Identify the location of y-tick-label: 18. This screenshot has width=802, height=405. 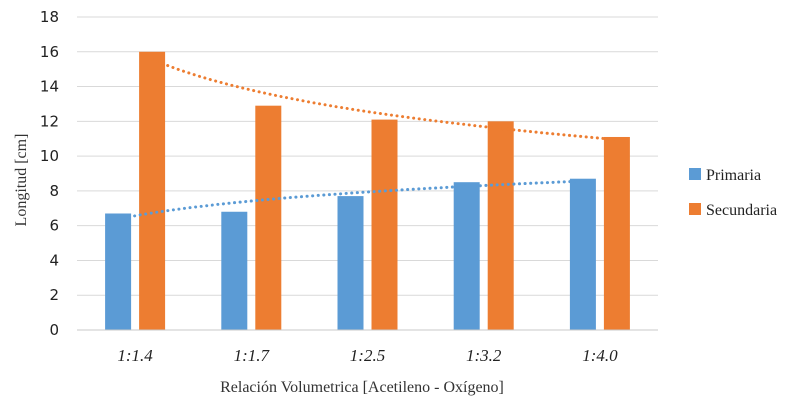
(49, 17).